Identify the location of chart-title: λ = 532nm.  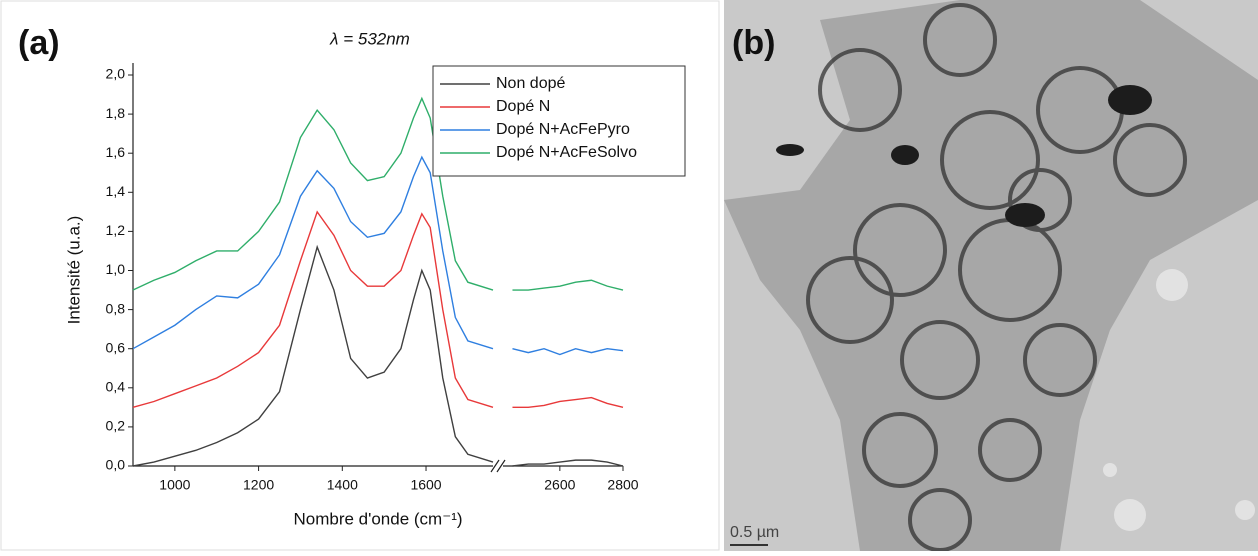
(369, 38).